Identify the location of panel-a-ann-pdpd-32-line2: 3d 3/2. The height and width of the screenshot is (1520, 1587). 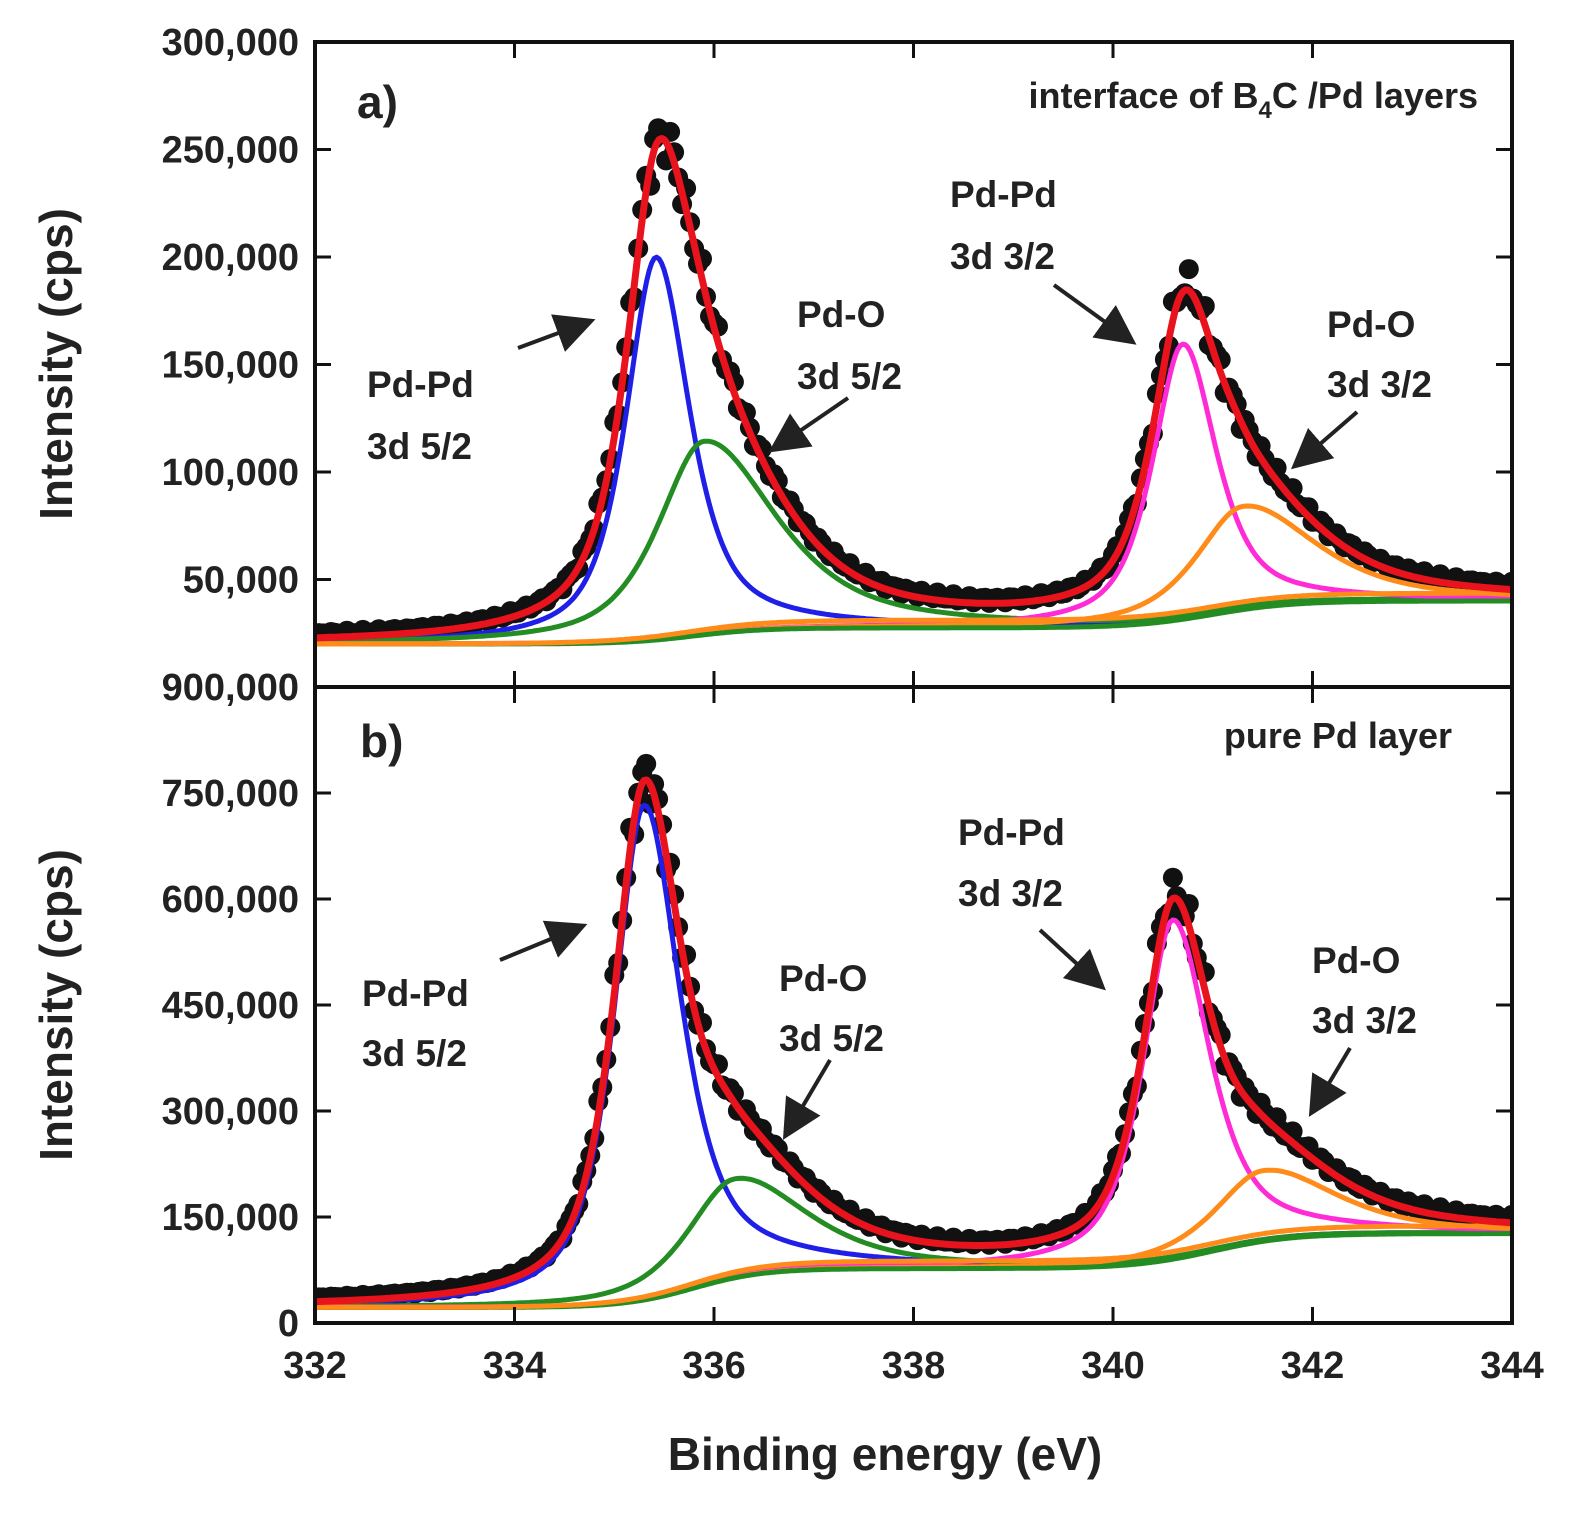
(1002, 256).